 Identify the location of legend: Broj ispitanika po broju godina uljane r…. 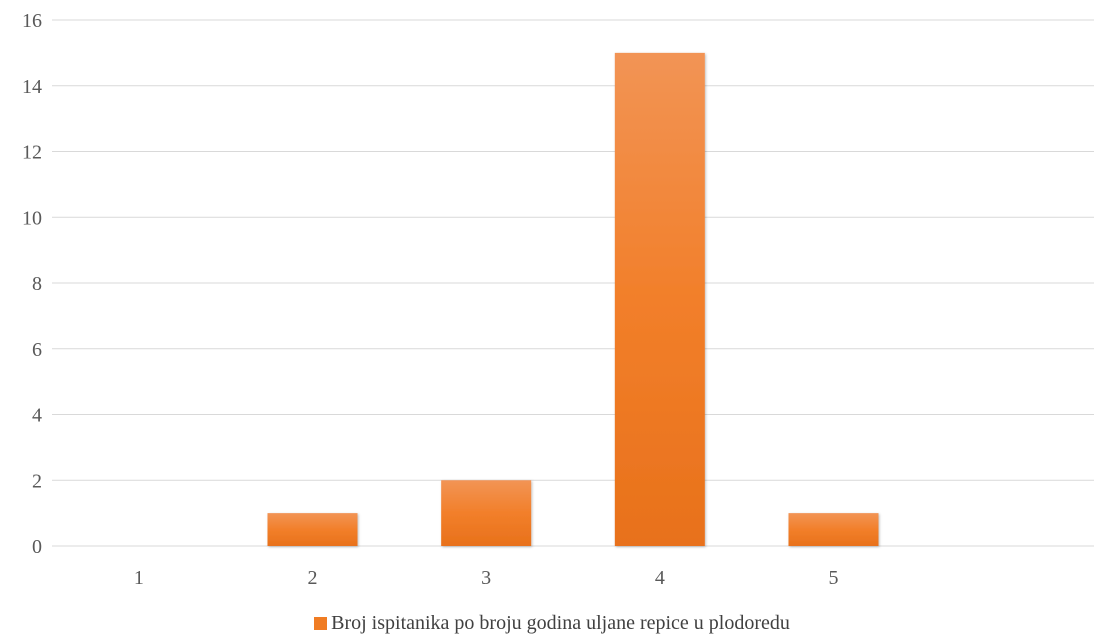
(552, 623).